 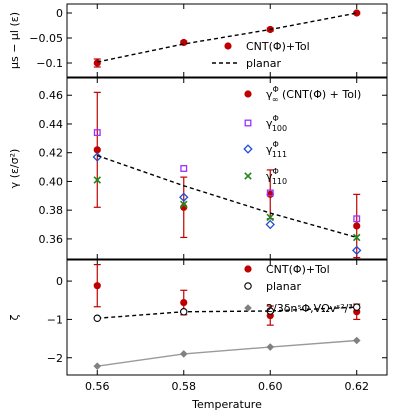 What do you see at coordinates (298, 269) in the screenshot?
I see `bottom-legend-label: CNT(Φ)+Tol` at bounding box center [298, 269].